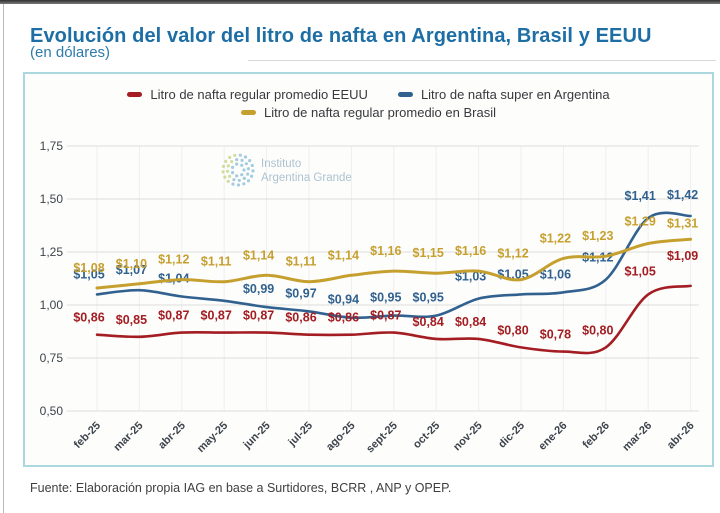  Describe the element at coordinates (470, 277) in the screenshot. I see `point-label-argentina: $1,03` at that location.